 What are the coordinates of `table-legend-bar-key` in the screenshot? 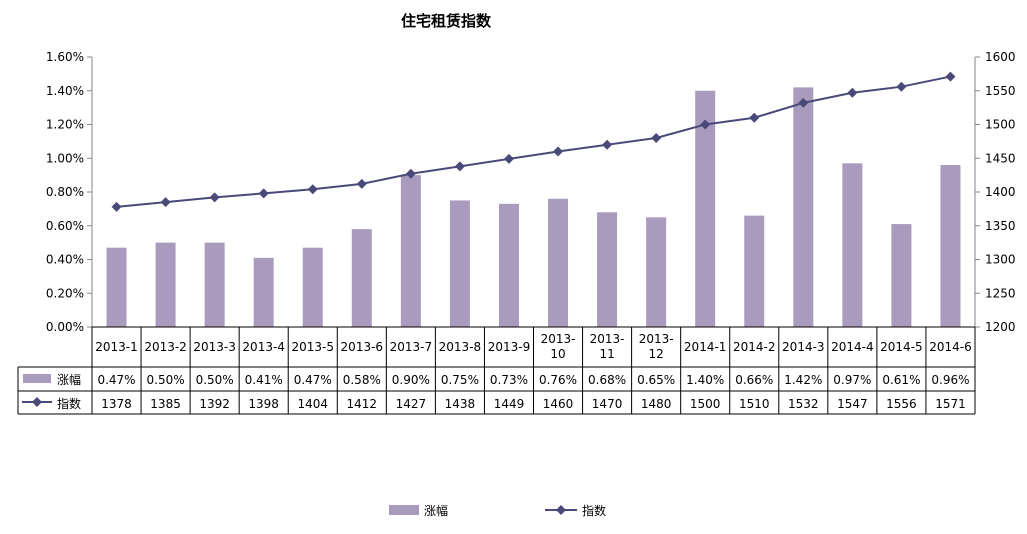 It's located at (37, 378).